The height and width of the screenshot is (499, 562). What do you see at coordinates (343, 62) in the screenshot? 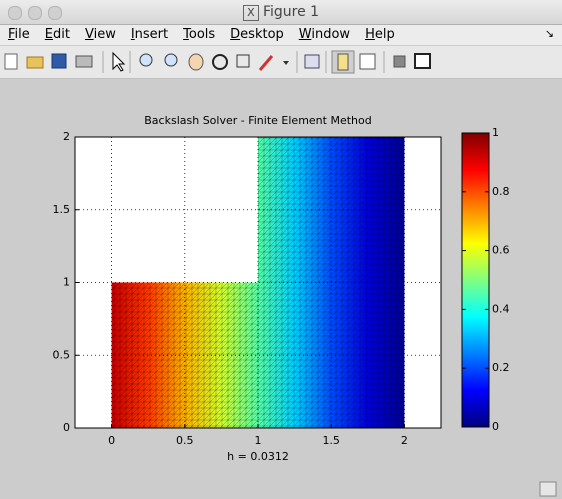
I see `colorbar-icon` at bounding box center [343, 62].